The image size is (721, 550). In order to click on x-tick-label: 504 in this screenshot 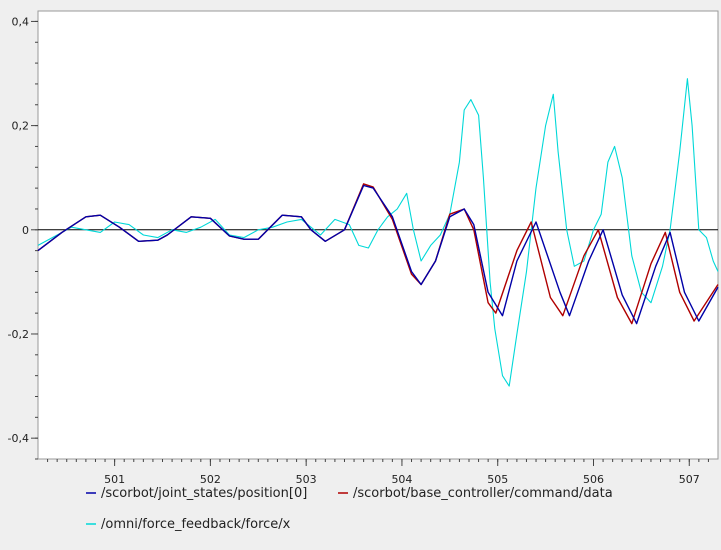, I will do `click(401, 479)`.